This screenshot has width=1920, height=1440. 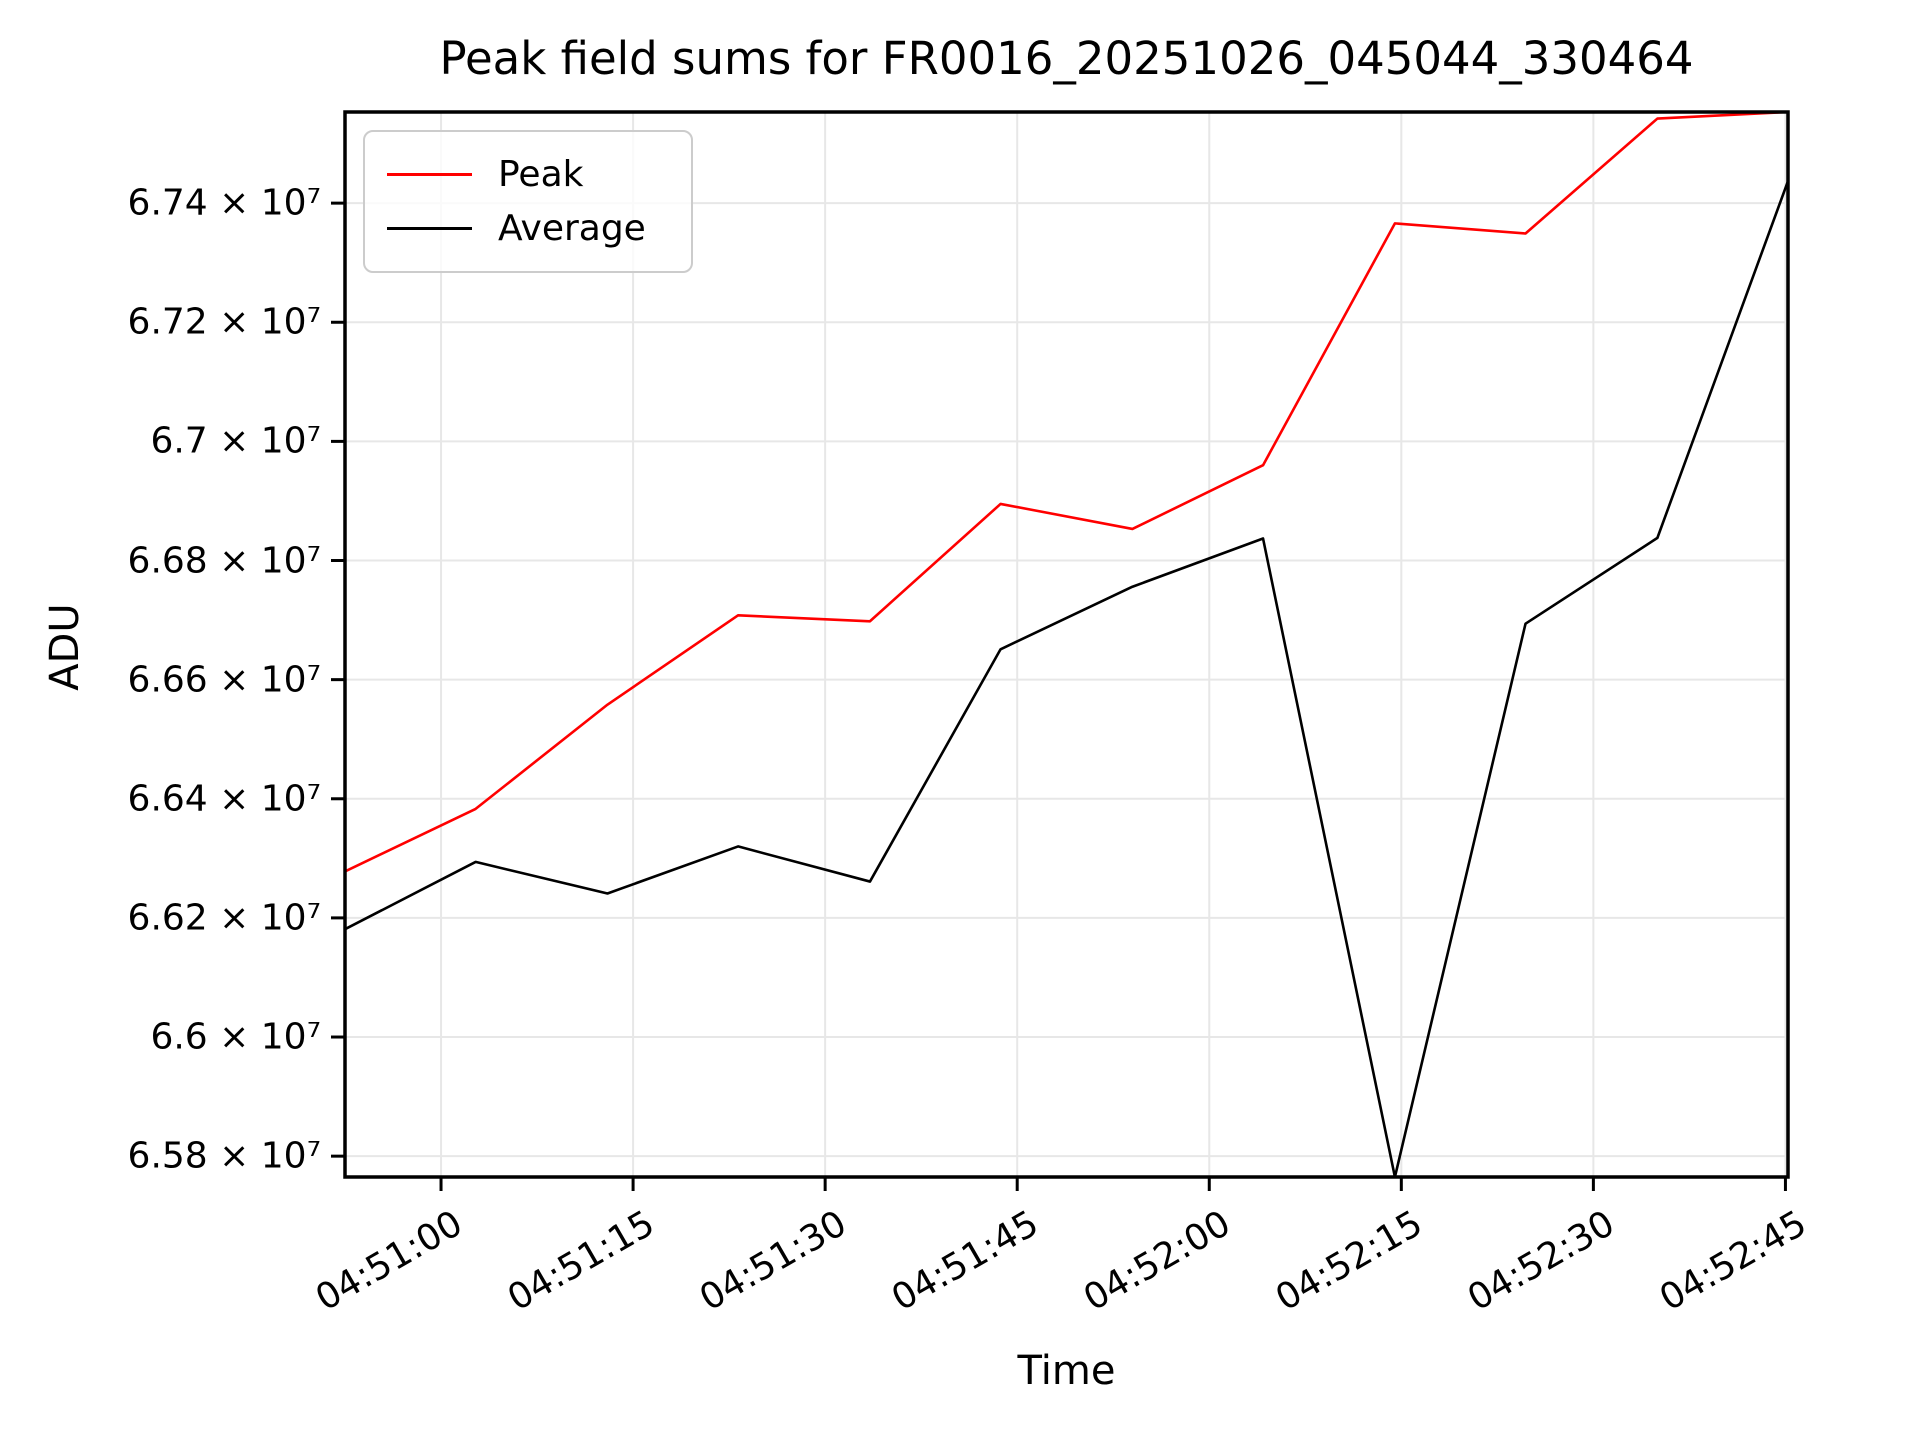 I want to click on y-axis-label: ADU, so click(x=65, y=647).